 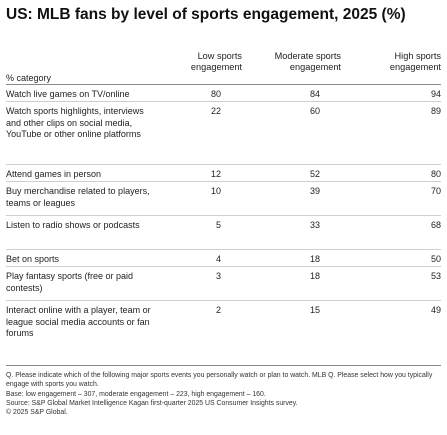 What do you see at coordinates (223, 365) in the screenshot?
I see `table-bottom-rule` at bounding box center [223, 365].